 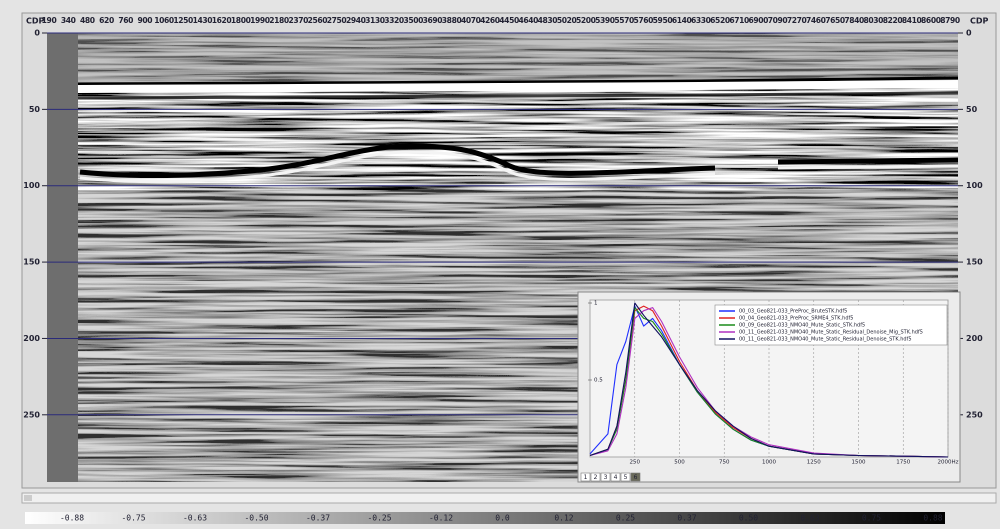 I want to click on cdp-label: 5020, so click(x=567, y=20).